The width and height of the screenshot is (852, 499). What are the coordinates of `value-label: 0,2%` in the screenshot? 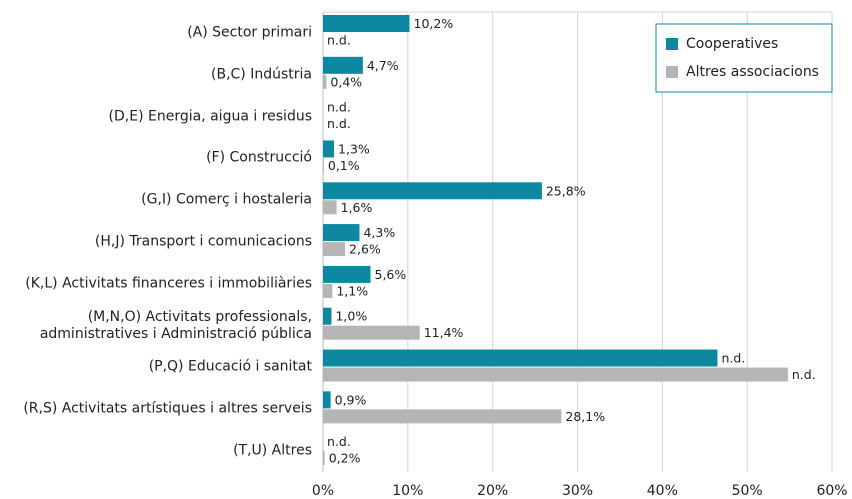 It's located at (345, 458).